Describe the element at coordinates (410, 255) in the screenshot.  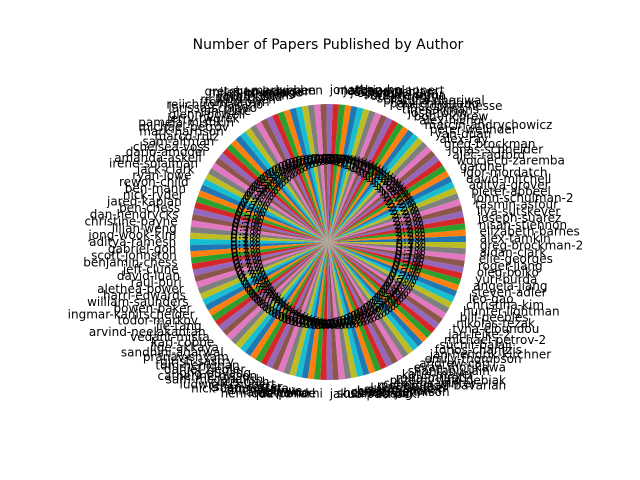
I see `pie-pct-label-roger-jiang: 0.7%` at that location.